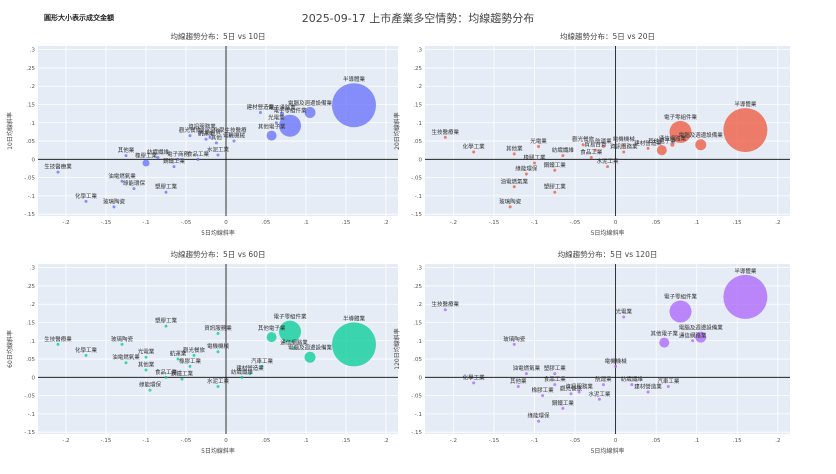 The image size is (836, 474). Describe the element at coordinates (665, 334) in the screenshot. I see `point-label: 其他電子業` at that location.